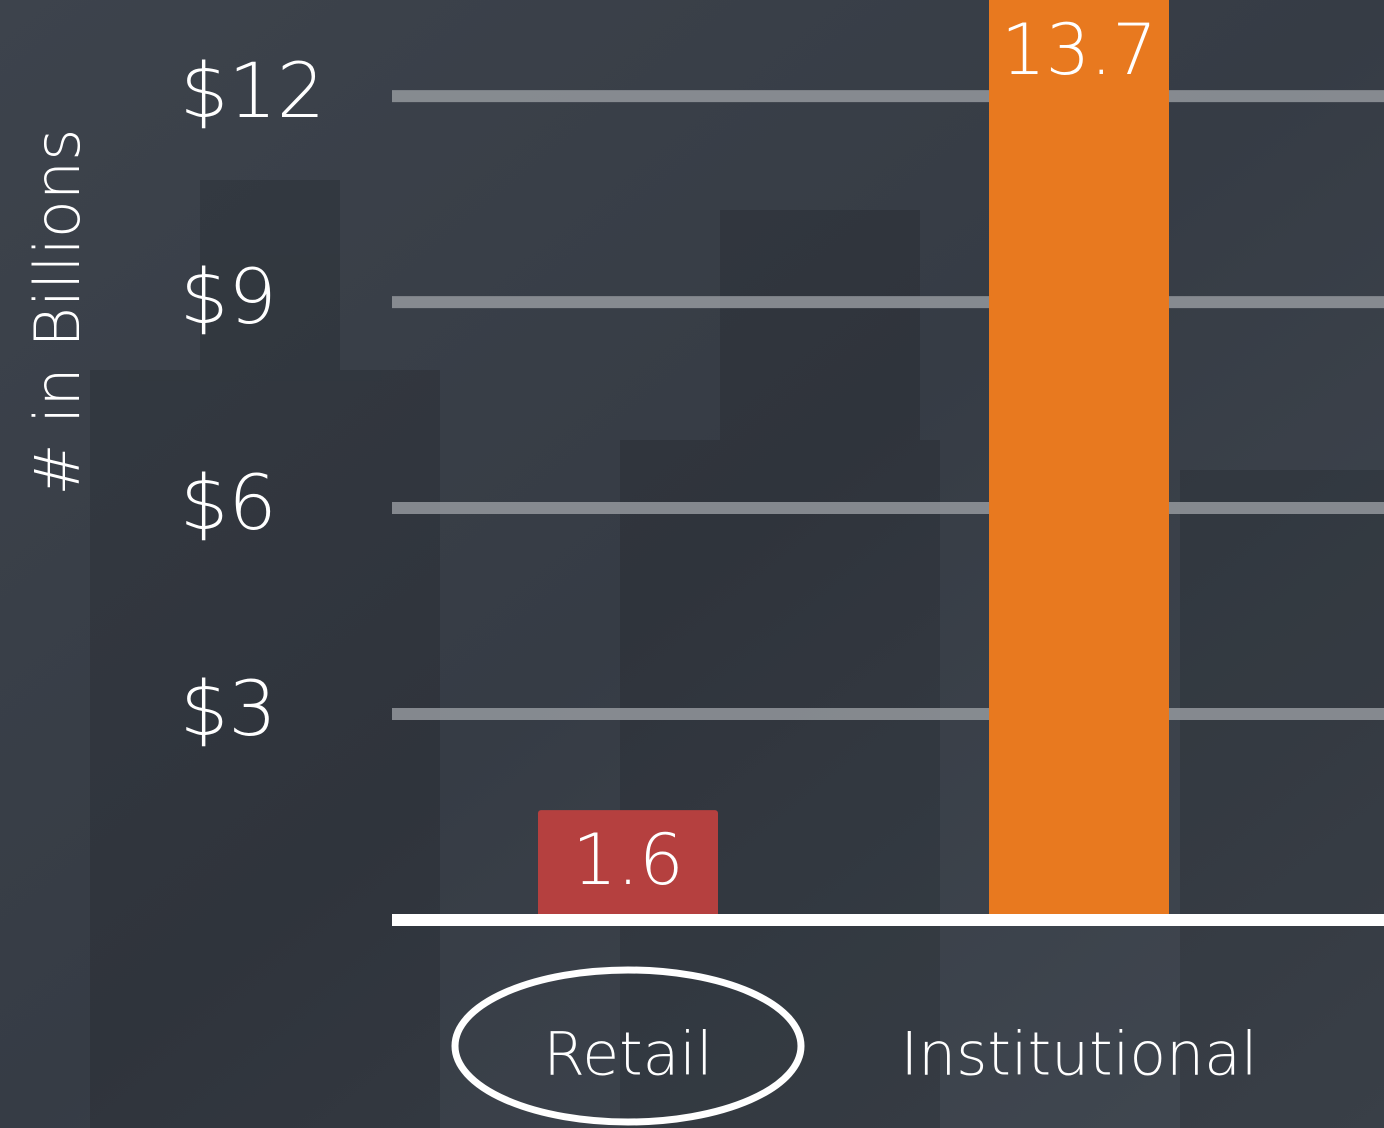 The height and width of the screenshot is (1128, 1384). I want to click on y-axis-label: # in Billions, so click(57, 312).